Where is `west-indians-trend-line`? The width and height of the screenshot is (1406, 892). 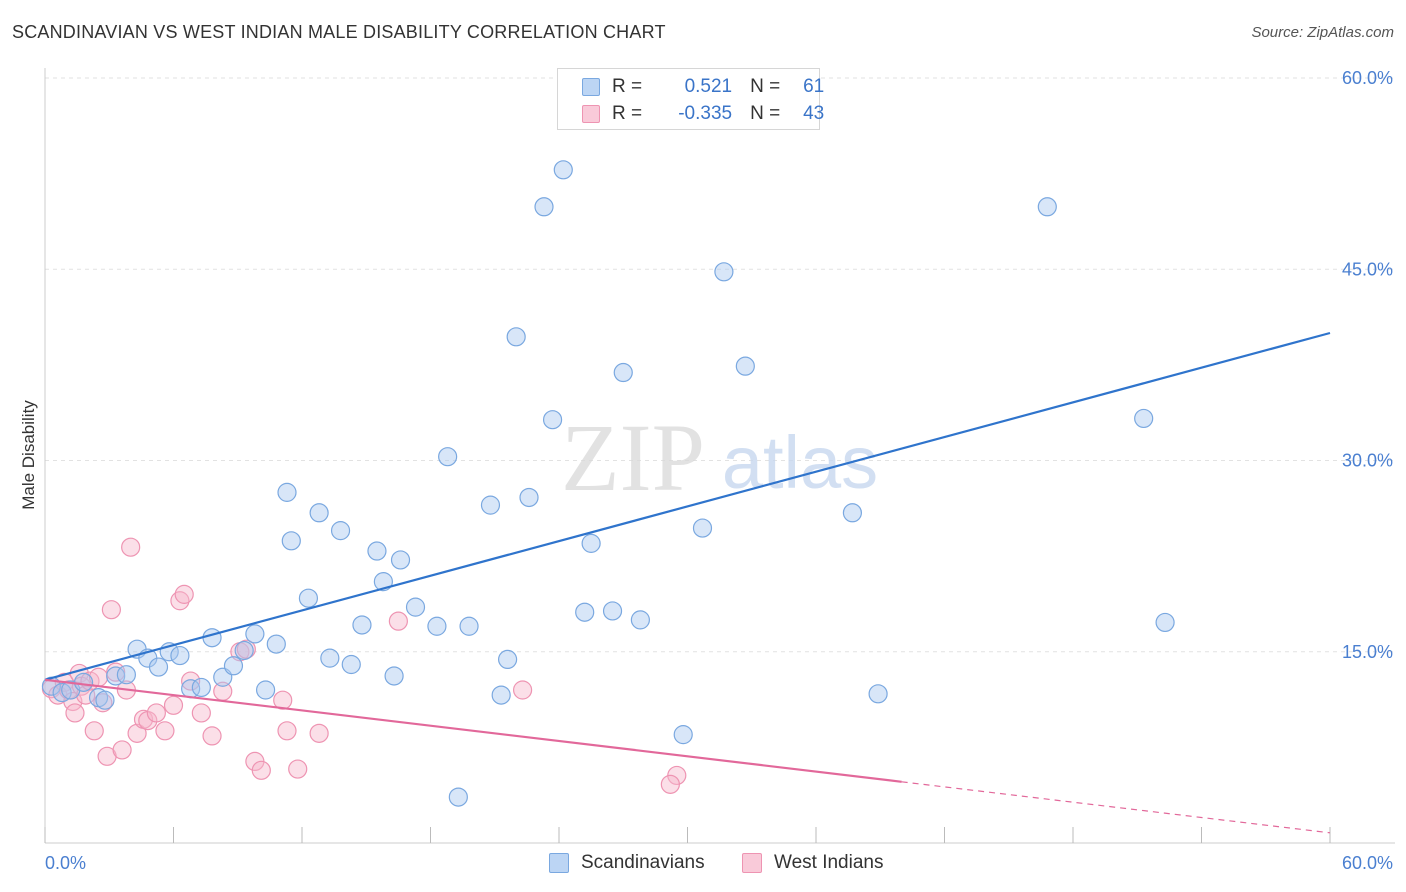
west-indians-trend-line is located at coordinates (473, 730).